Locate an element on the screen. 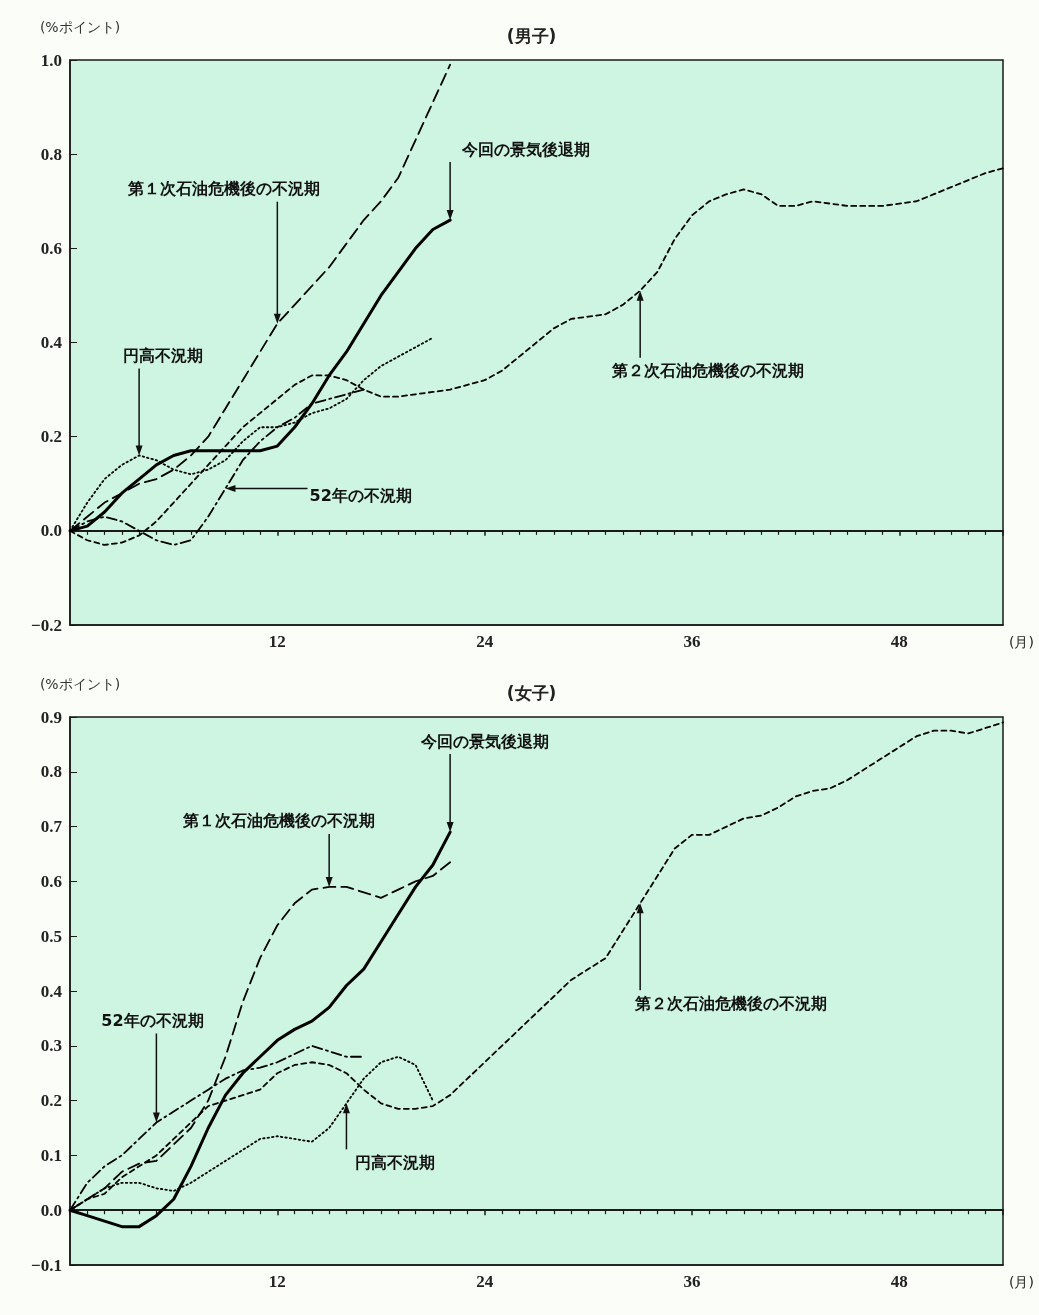 This screenshot has width=1039, height=1315. y-tick-label: 0.7 is located at coordinates (51, 827).